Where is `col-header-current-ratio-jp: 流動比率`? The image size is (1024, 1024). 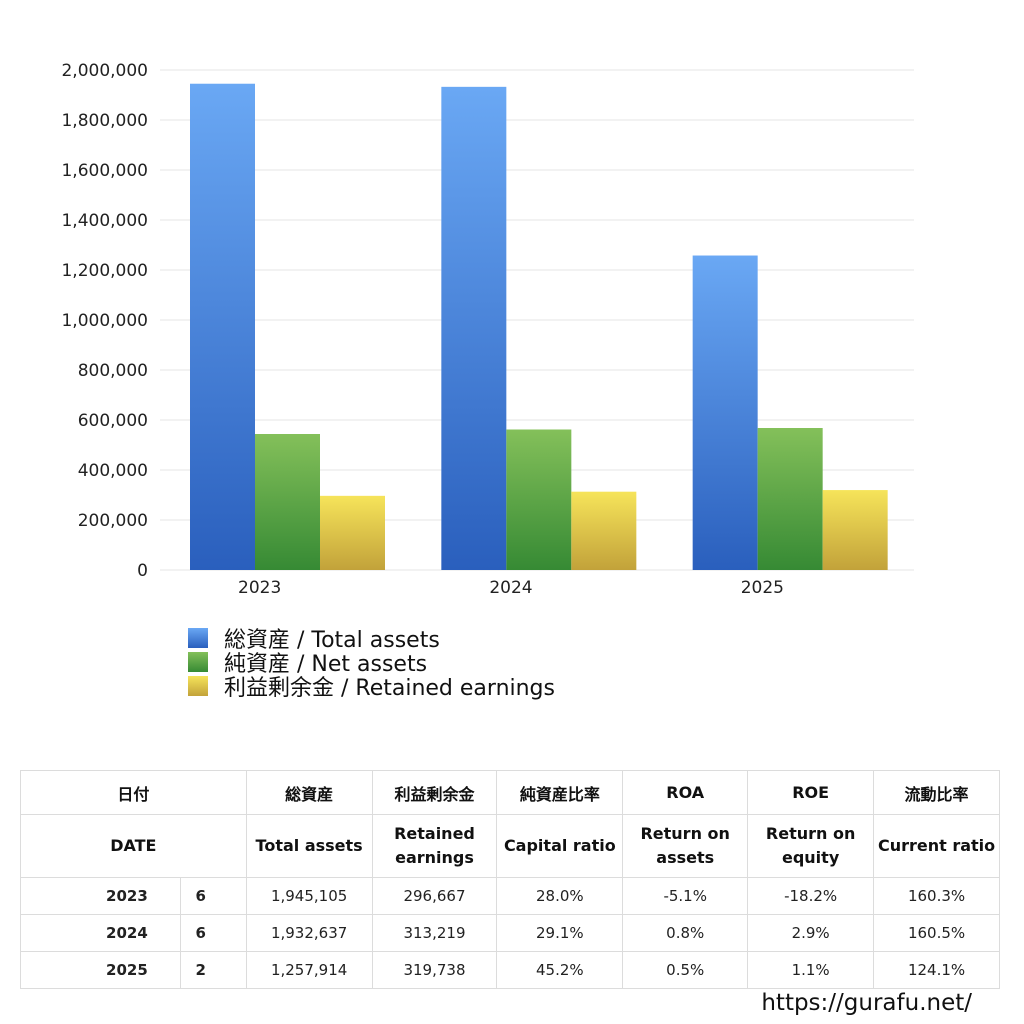
col-header-current-ratio-jp: 流動比率 is located at coordinates (936, 792).